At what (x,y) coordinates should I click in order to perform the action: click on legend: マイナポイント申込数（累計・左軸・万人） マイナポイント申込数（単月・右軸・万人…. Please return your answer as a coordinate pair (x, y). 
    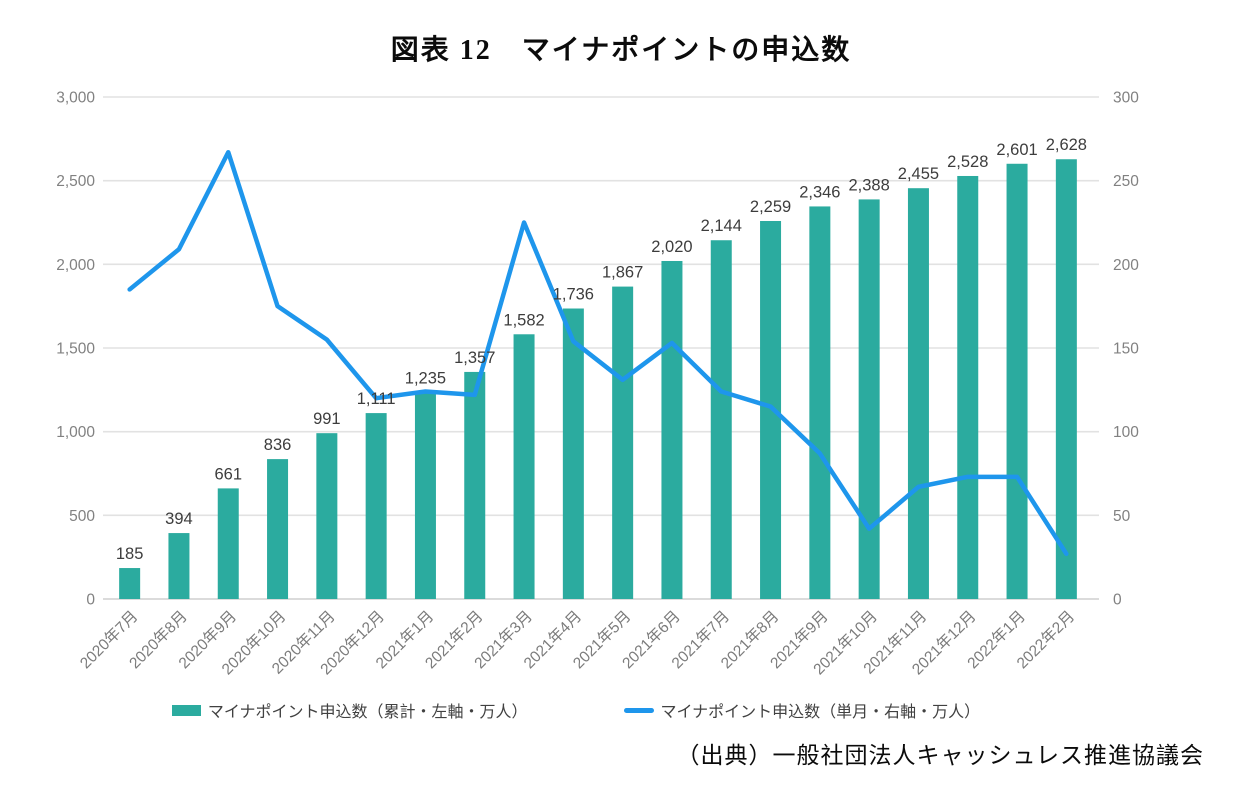
    Looking at the image, I should click on (598, 710).